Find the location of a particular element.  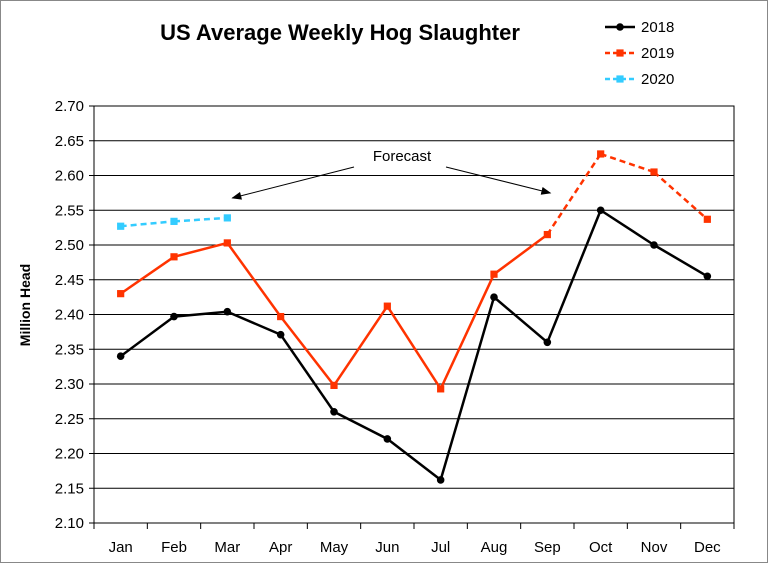

x-tick-label: Aug is located at coordinates (494, 547).